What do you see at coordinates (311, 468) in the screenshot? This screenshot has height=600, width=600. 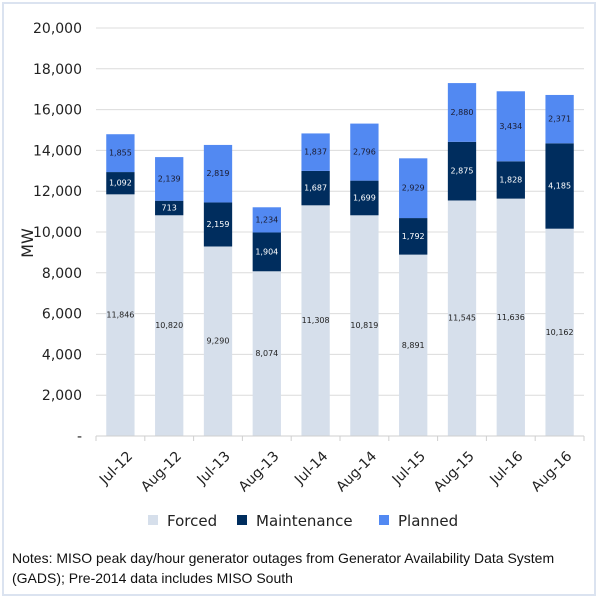 I see `x-tick-label: Jul-14` at bounding box center [311, 468].